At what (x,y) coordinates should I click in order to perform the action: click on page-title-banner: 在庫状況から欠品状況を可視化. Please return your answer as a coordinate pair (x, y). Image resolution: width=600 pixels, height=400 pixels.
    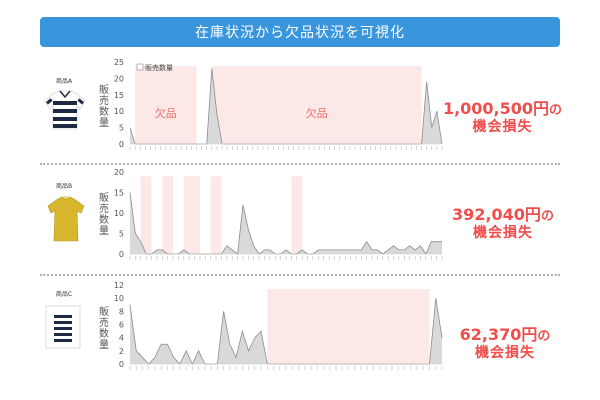
    Looking at the image, I should click on (300, 32).